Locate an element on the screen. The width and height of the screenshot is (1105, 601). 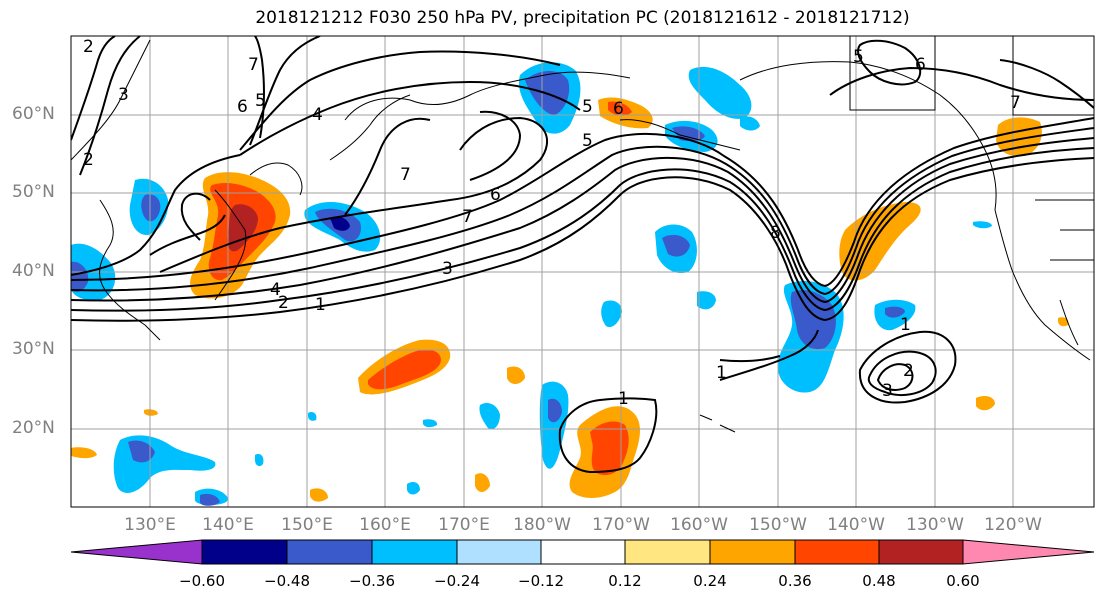
lon-label: 120°W is located at coordinates (1013, 525).